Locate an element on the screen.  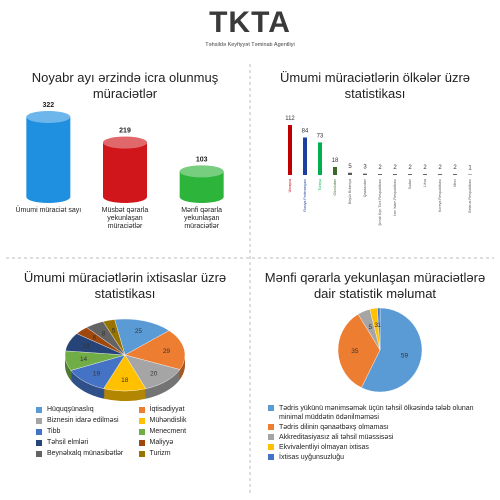
value-label: 35 is located at coordinates (355, 351).